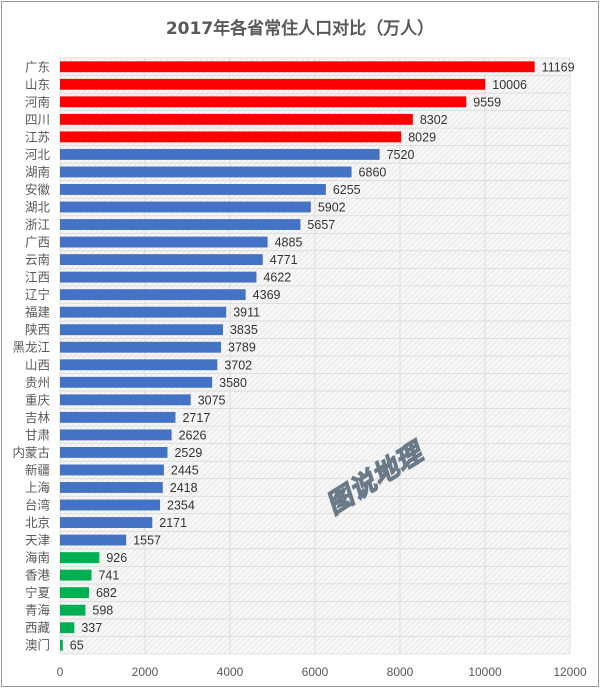  Describe the element at coordinates (284, 260) in the screenshot. I see `data-label: 4771` at that location.